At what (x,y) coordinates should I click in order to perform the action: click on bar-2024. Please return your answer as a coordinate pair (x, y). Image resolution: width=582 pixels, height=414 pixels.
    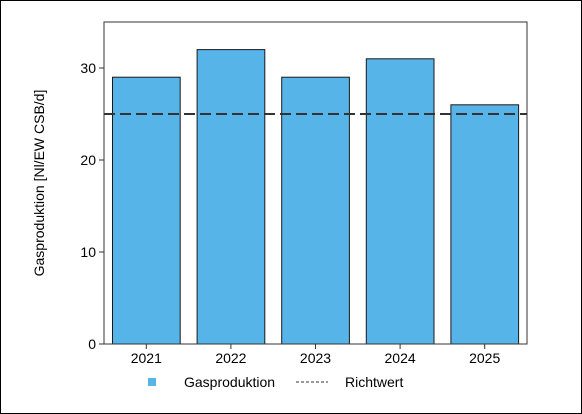
    Looking at the image, I should click on (400, 201).